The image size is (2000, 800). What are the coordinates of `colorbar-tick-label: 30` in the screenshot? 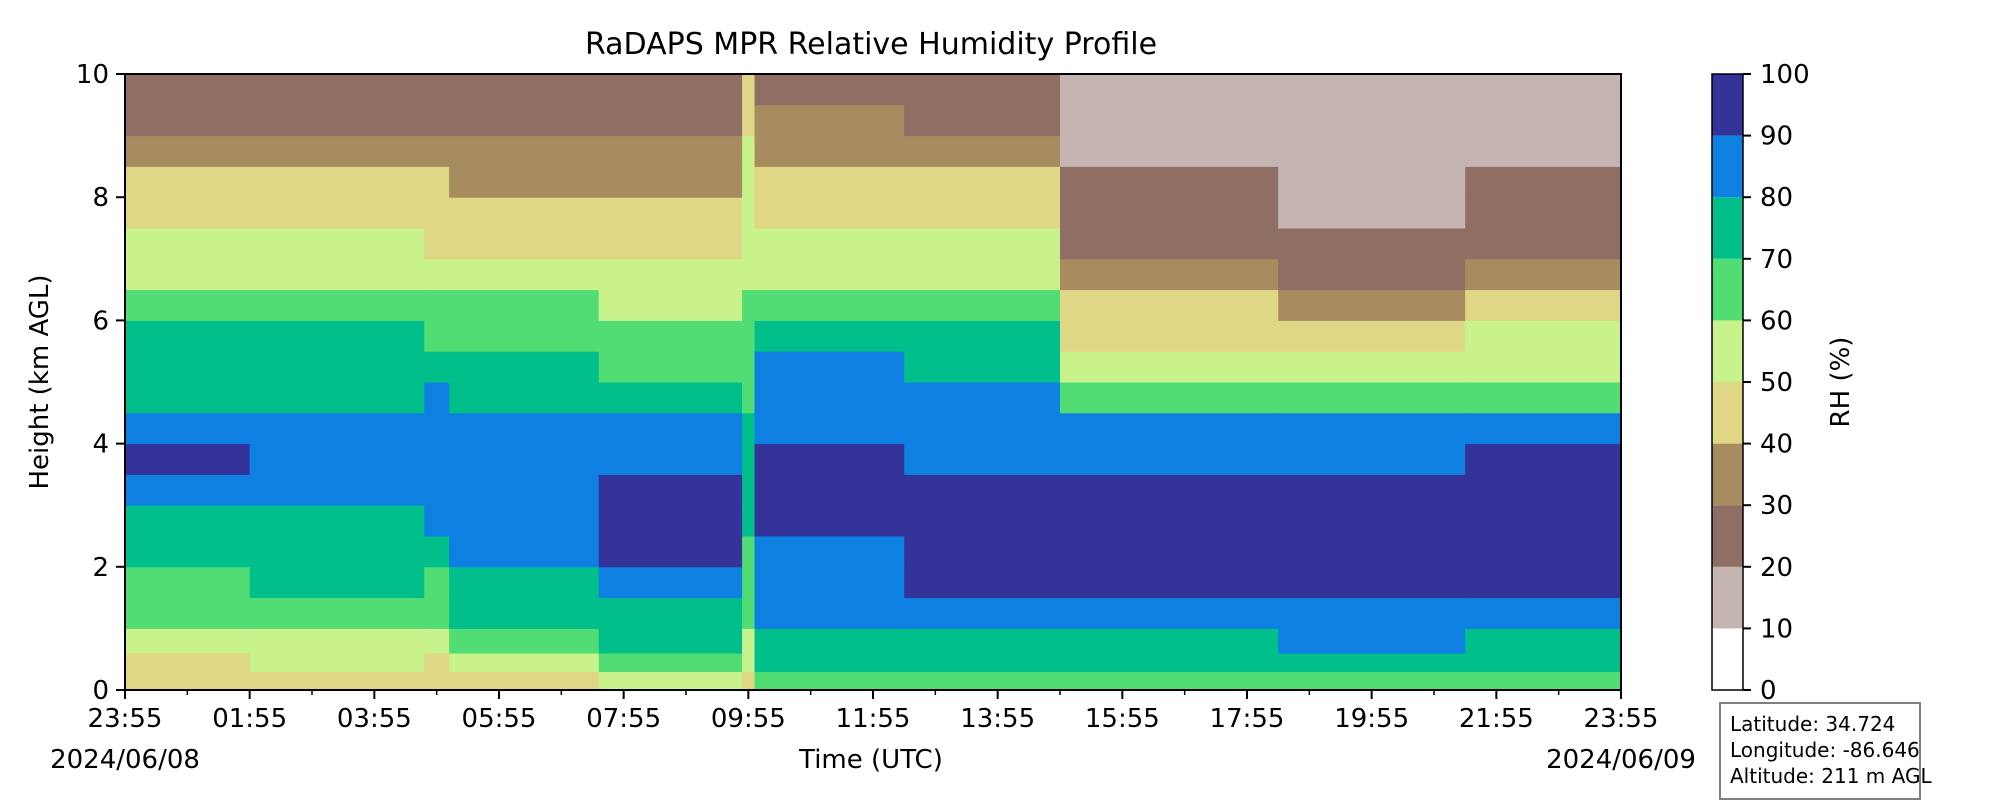 It's located at (1776, 506).